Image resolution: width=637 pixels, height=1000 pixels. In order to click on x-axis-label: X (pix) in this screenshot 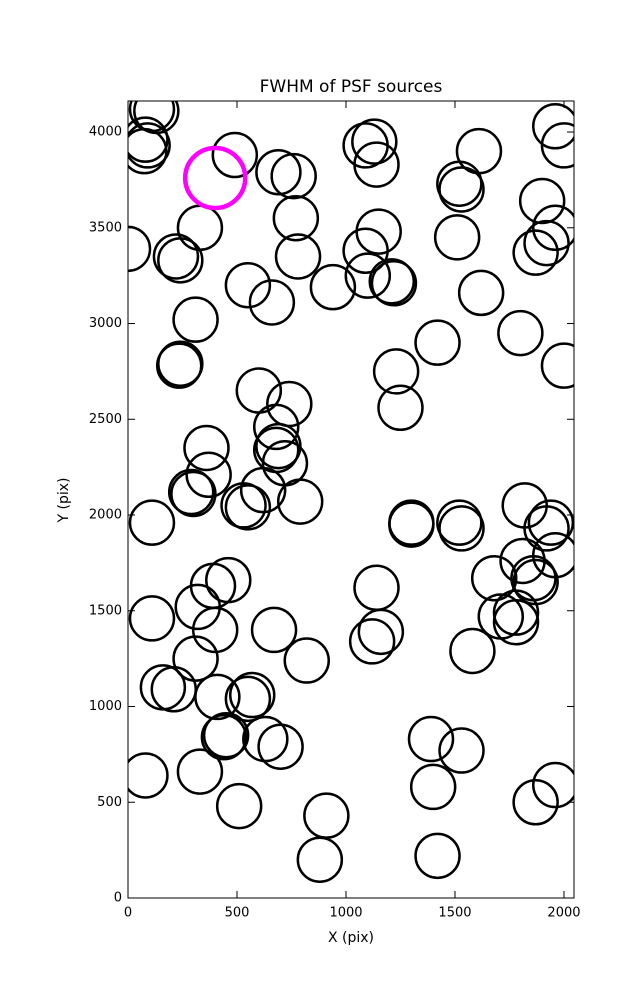, I will do `click(351, 938)`.